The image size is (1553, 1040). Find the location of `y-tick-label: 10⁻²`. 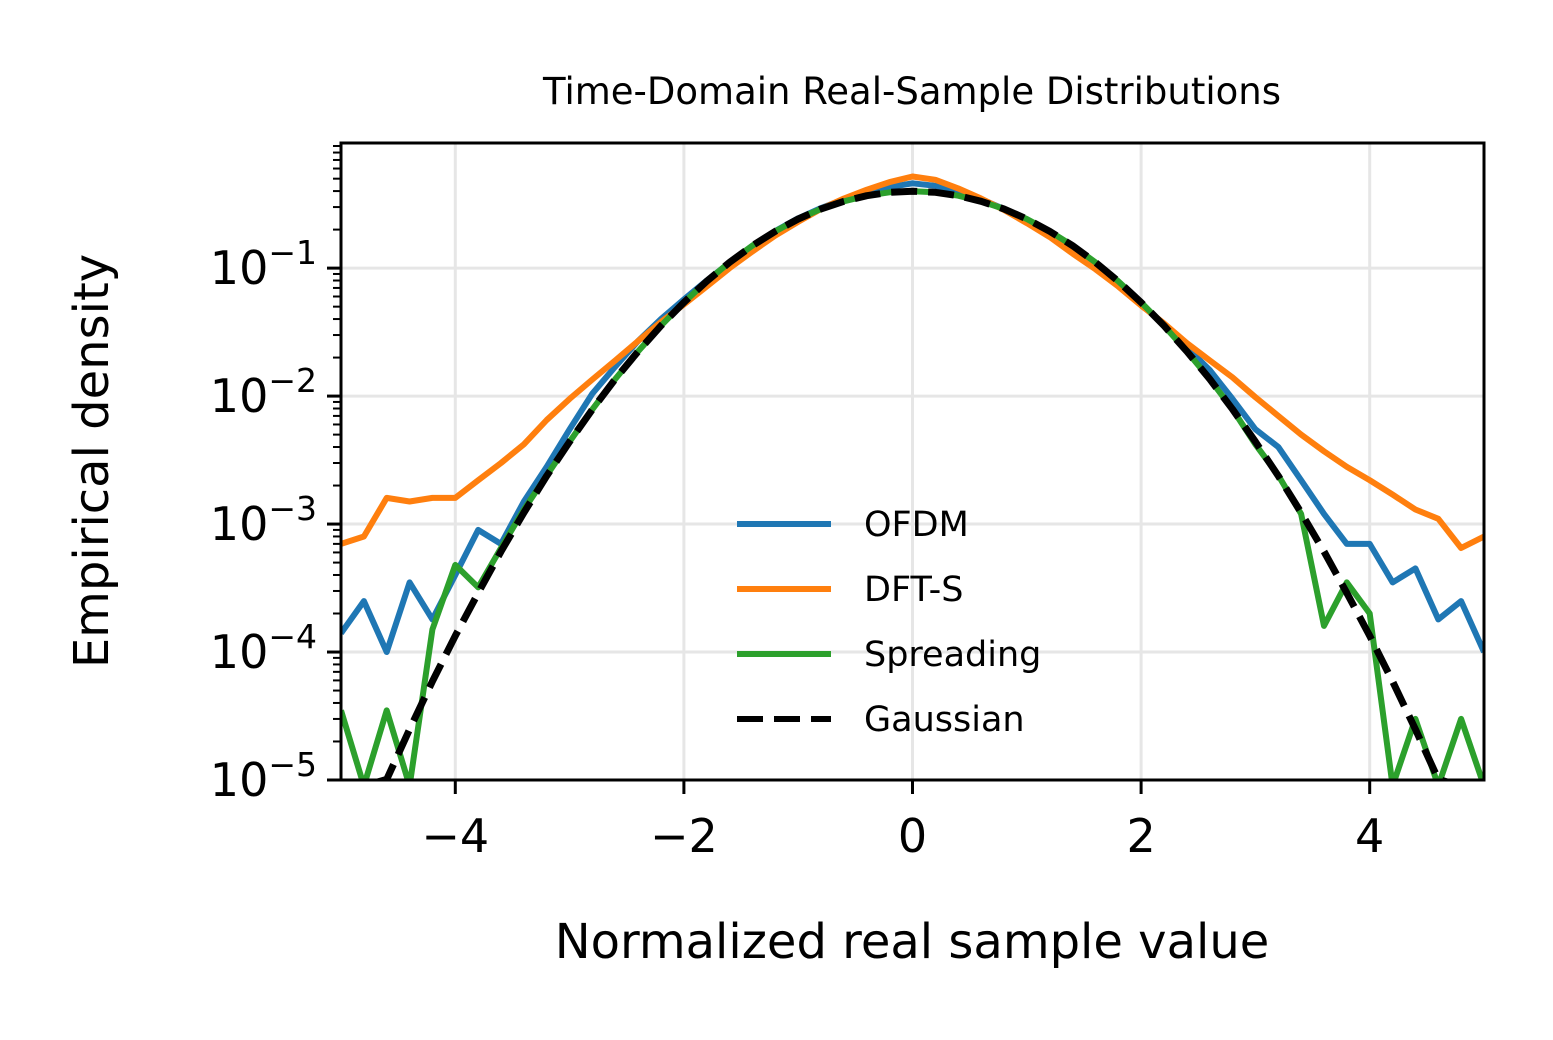

y-tick-label: 10⁻² is located at coordinates (263, 392).